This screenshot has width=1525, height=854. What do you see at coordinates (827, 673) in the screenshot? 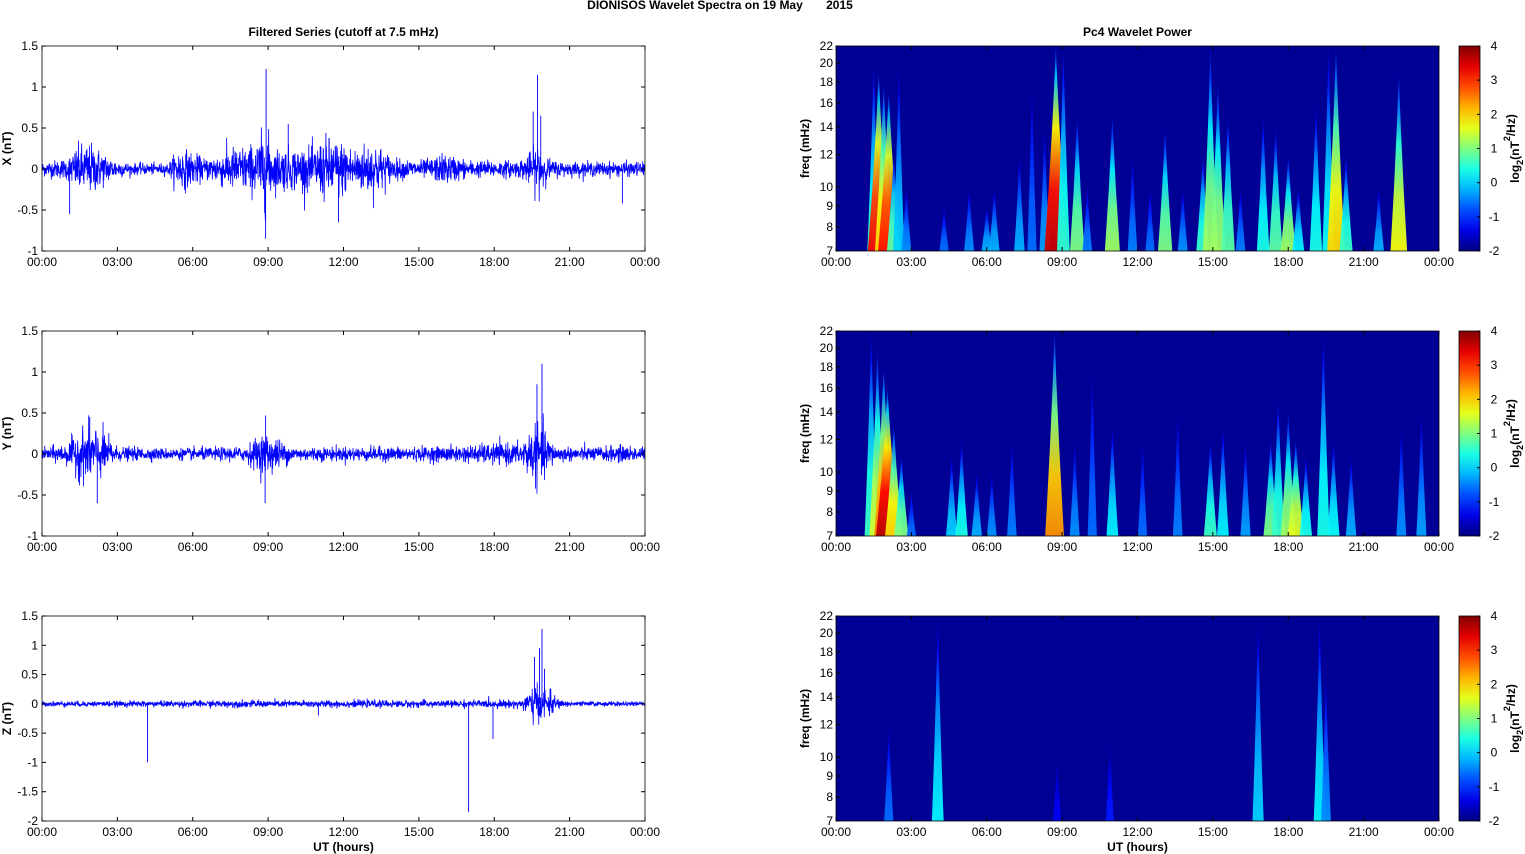
I see `y-tick-label: 16` at bounding box center [827, 673].